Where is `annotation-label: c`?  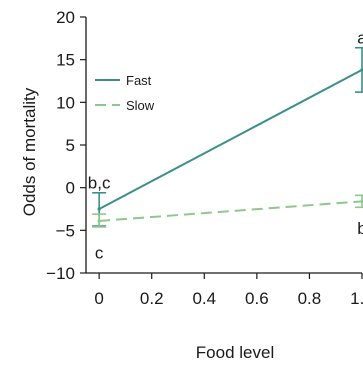 annotation-label: c is located at coordinates (99, 253).